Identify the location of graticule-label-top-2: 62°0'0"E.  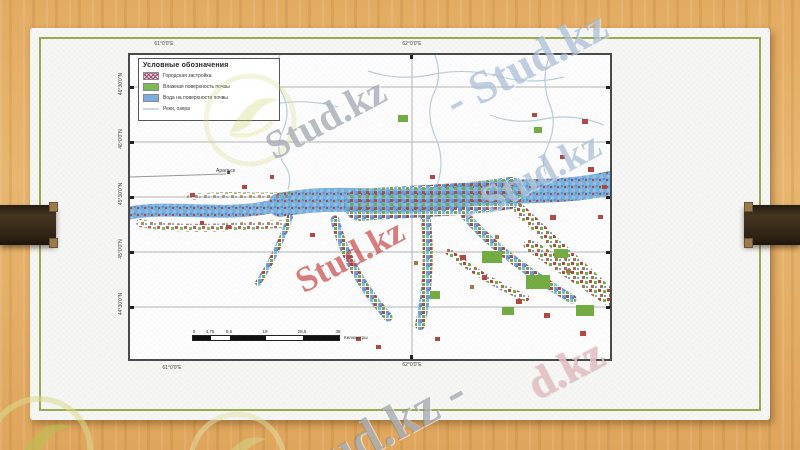
(412, 44).